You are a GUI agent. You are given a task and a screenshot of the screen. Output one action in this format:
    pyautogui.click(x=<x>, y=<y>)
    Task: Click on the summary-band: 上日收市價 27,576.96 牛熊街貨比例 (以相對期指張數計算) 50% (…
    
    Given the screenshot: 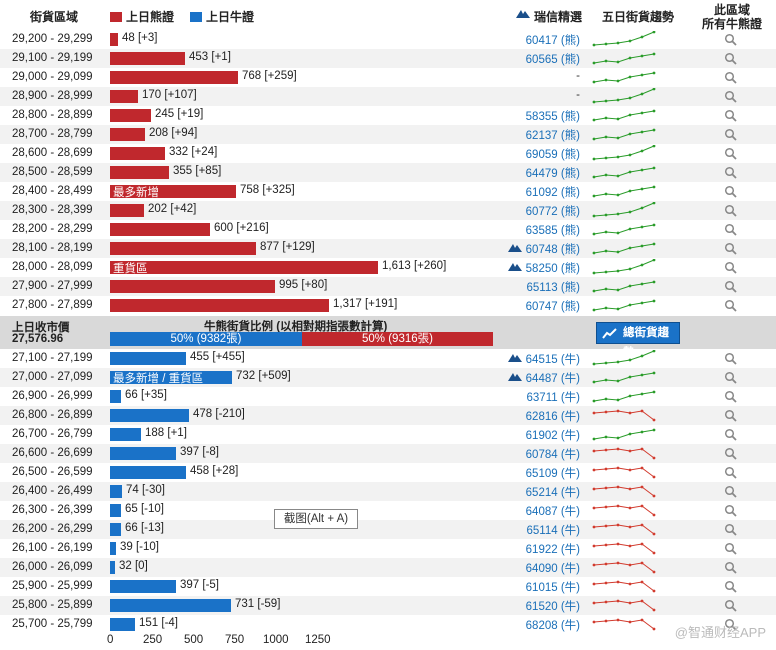 What is the action you would take?
    pyautogui.click(x=388, y=337)
    